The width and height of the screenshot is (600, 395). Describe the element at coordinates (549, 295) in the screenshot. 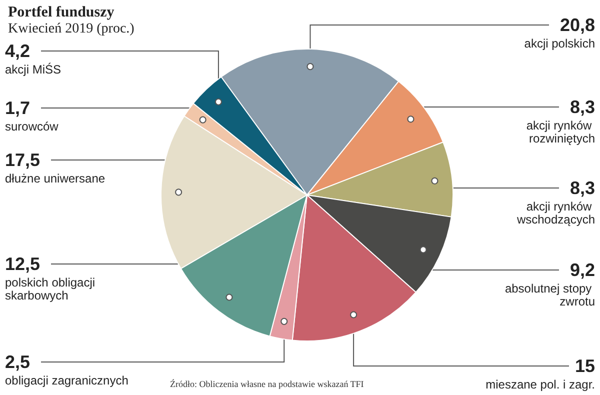

I see `slice-label: absolutnej stopy zwrotu` at that location.